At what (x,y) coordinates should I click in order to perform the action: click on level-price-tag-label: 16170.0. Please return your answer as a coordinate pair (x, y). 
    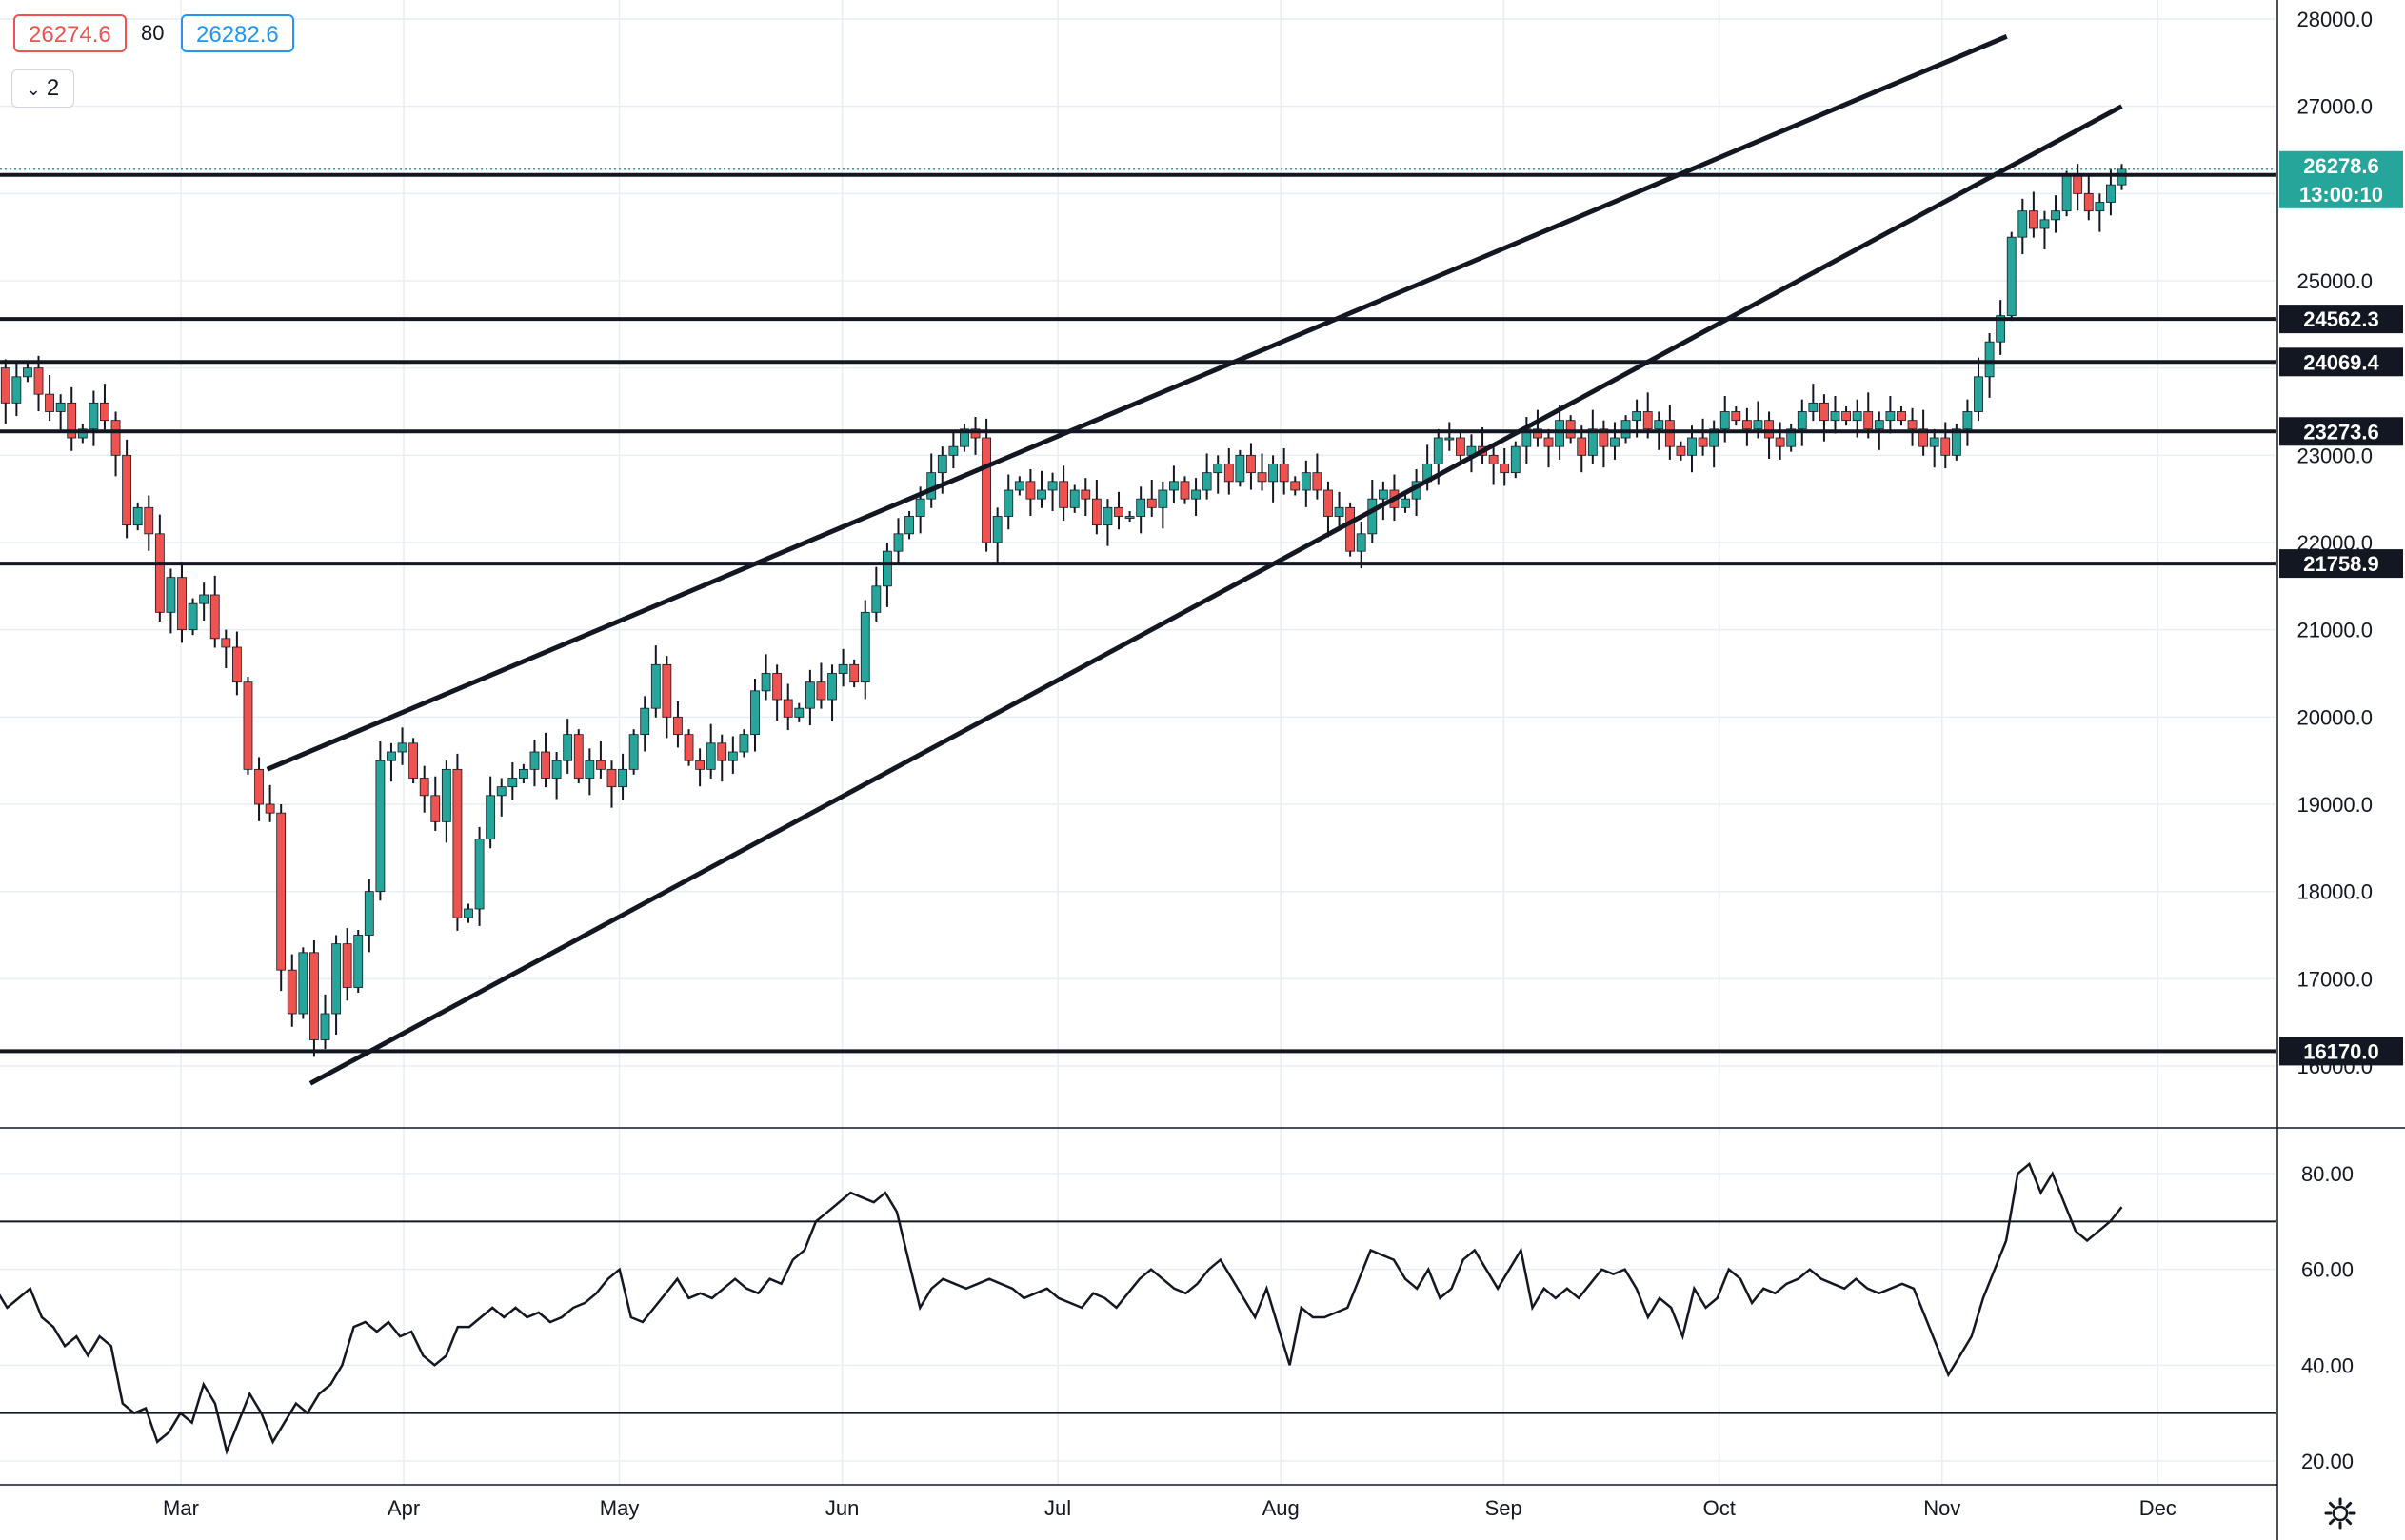
    Looking at the image, I should click on (2341, 1051).